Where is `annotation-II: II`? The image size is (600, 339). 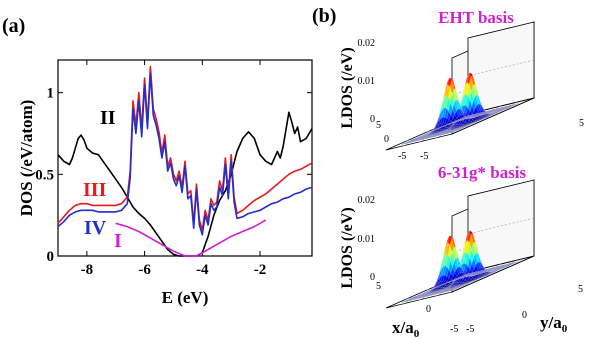
annotation-II: II is located at coordinates (108, 118).